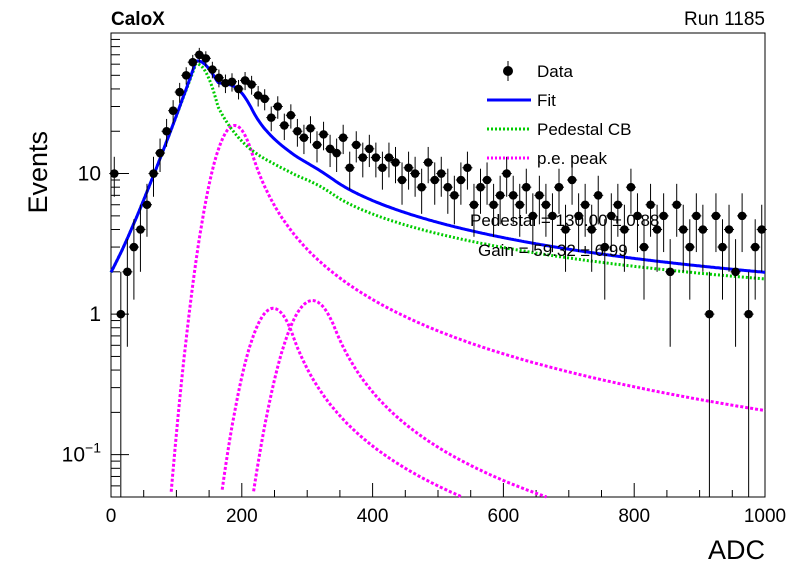 This screenshot has height=572, width=796. What do you see at coordinates (504, 516) in the screenshot?
I see `x-tick-label: 600` at bounding box center [504, 516].